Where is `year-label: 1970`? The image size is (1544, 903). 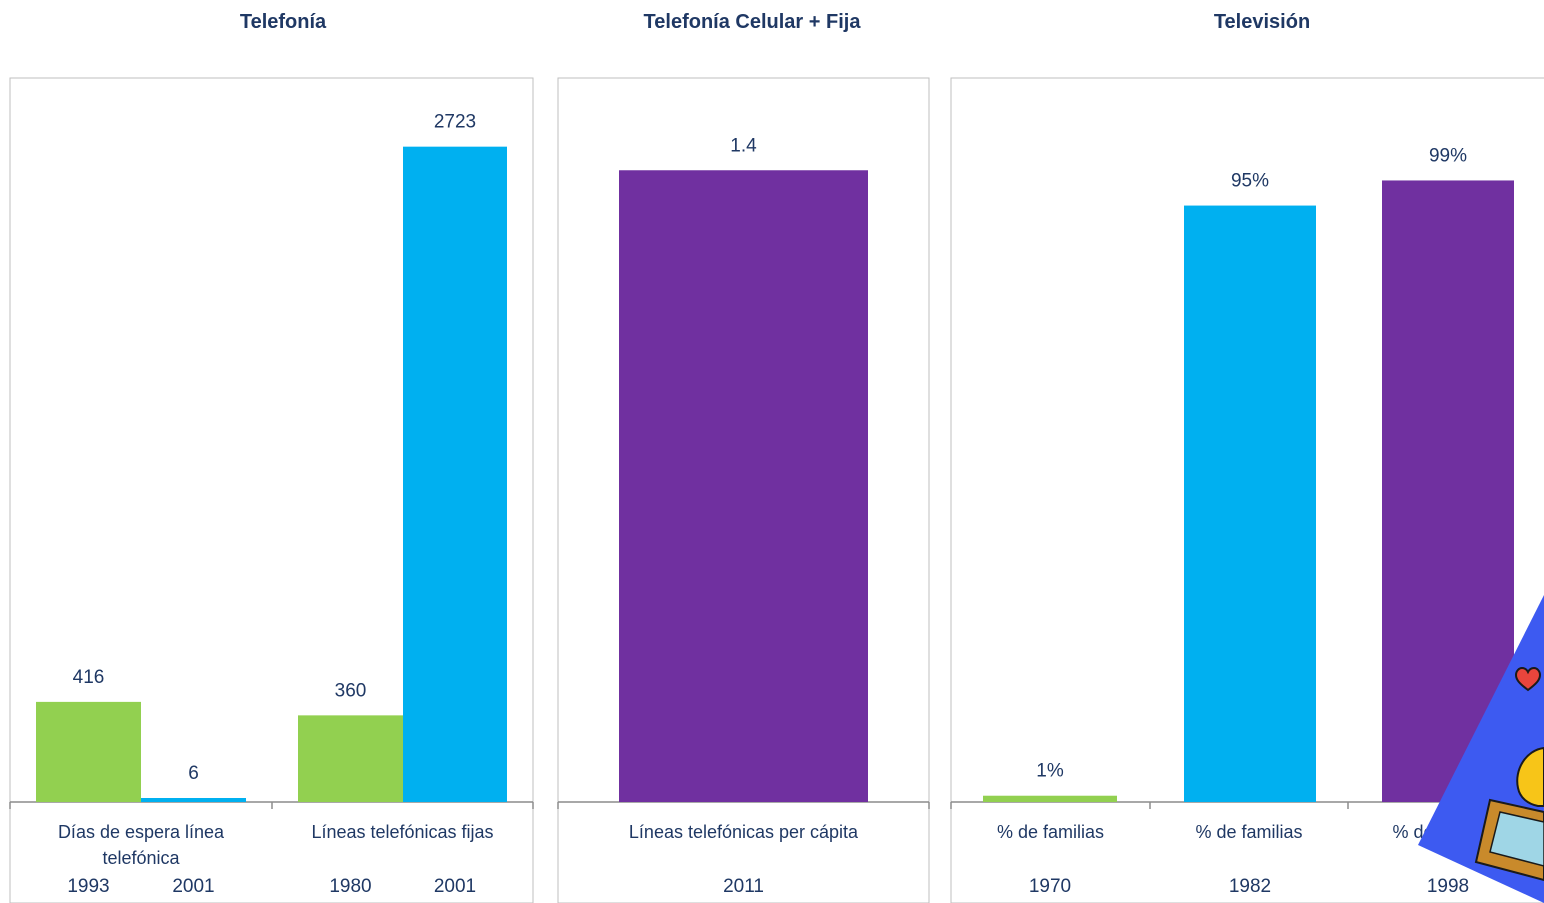 year-label: 1970 is located at coordinates (1050, 886).